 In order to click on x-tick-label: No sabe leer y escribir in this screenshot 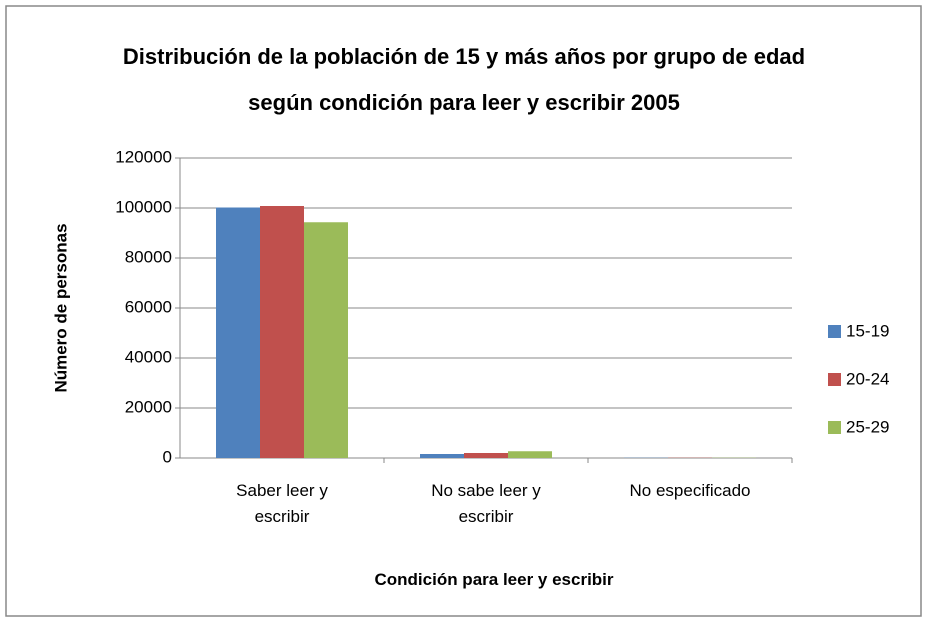, I will do `click(486, 503)`.